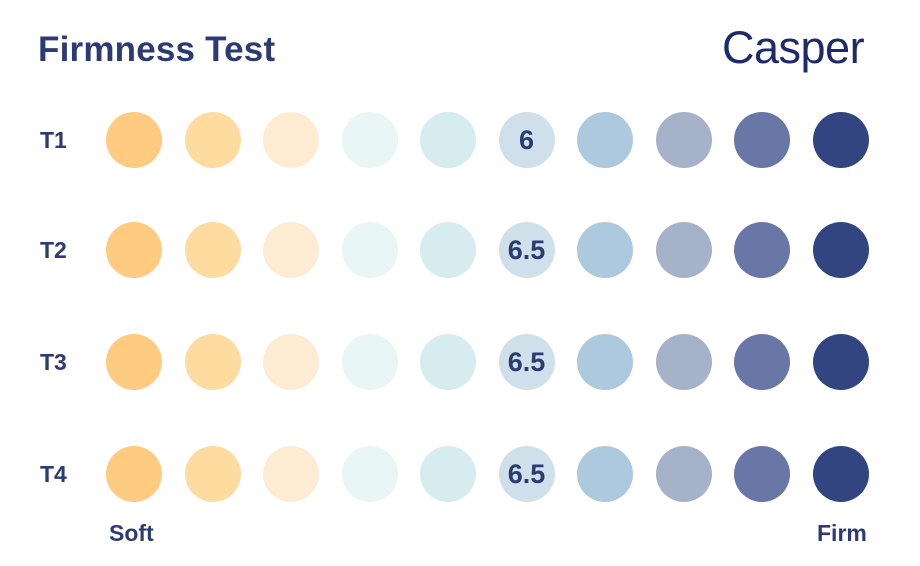 The height and width of the screenshot is (566, 920). I want to click on row-label-t4: T4, so click(53, 474).